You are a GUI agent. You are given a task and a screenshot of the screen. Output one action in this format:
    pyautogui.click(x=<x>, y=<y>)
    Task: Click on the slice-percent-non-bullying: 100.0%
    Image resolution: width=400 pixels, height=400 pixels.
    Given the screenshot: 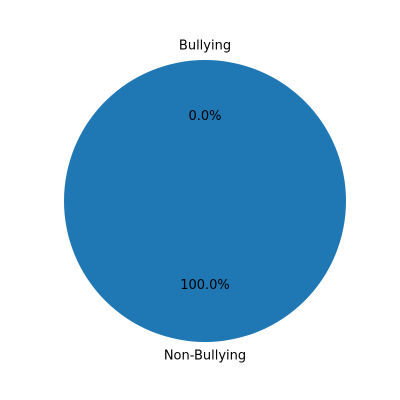 What is the action you would take?
    pyautogui.click(x=205, y=285)
    